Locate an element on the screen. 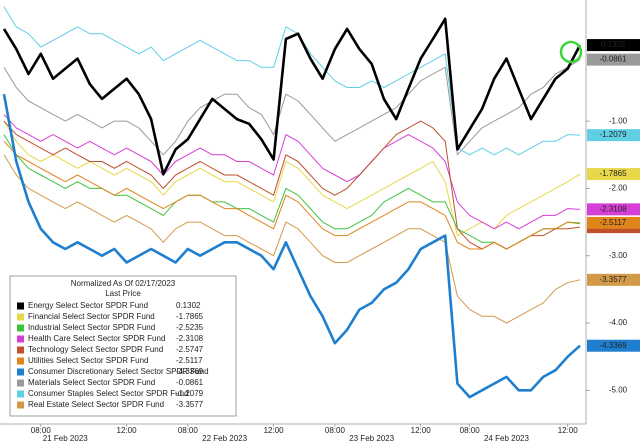 The width and height of the screenshot is (640, 443). last-price-label: -0.0861 is located at coordinates (613, 59).